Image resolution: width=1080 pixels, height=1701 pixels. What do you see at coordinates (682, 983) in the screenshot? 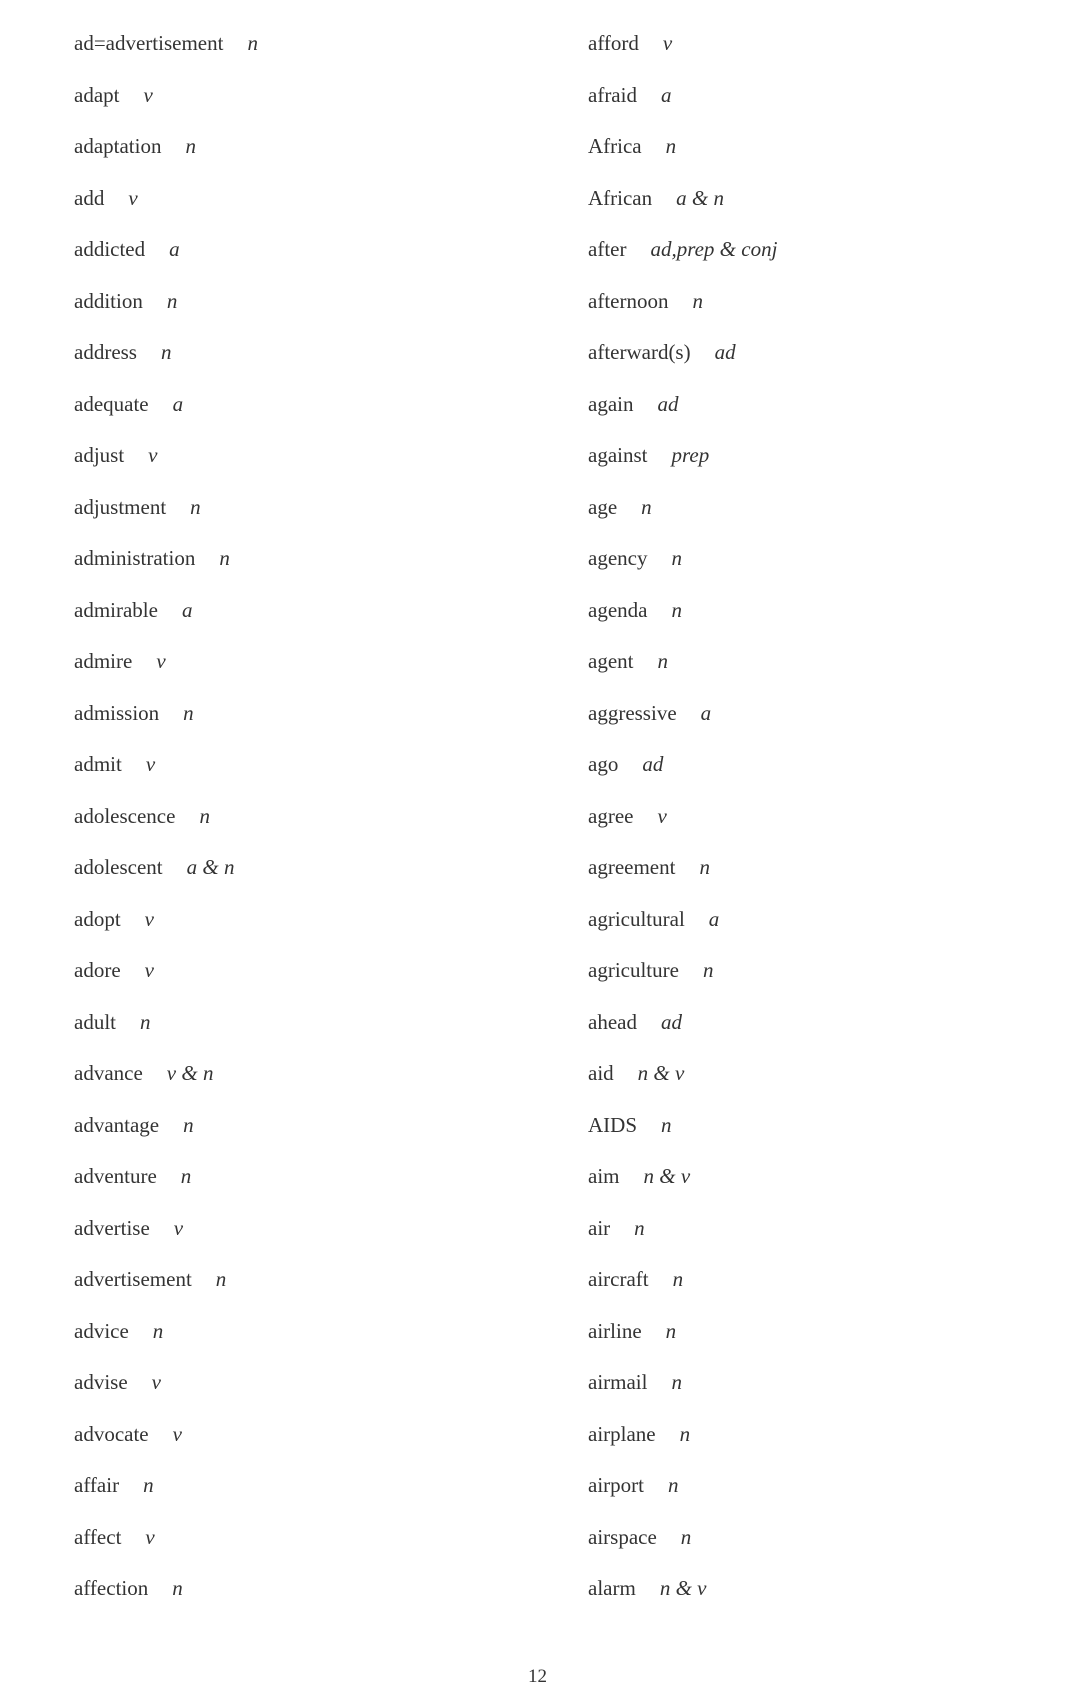
I see `word-entry: agriculture n` at bounding box center [682, 983].